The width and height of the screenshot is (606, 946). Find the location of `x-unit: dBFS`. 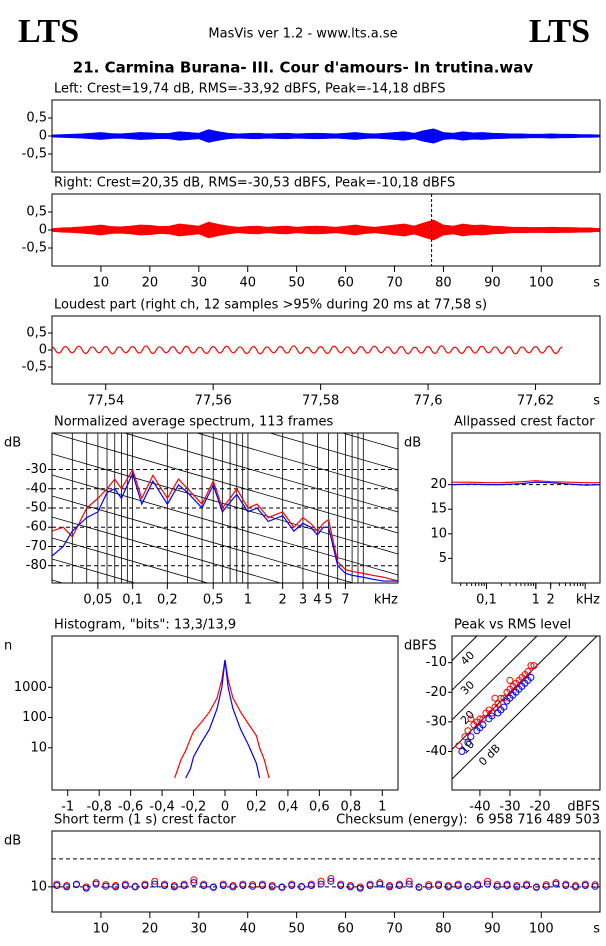

x-unit: dBFS is located at coordinates (583, 807).